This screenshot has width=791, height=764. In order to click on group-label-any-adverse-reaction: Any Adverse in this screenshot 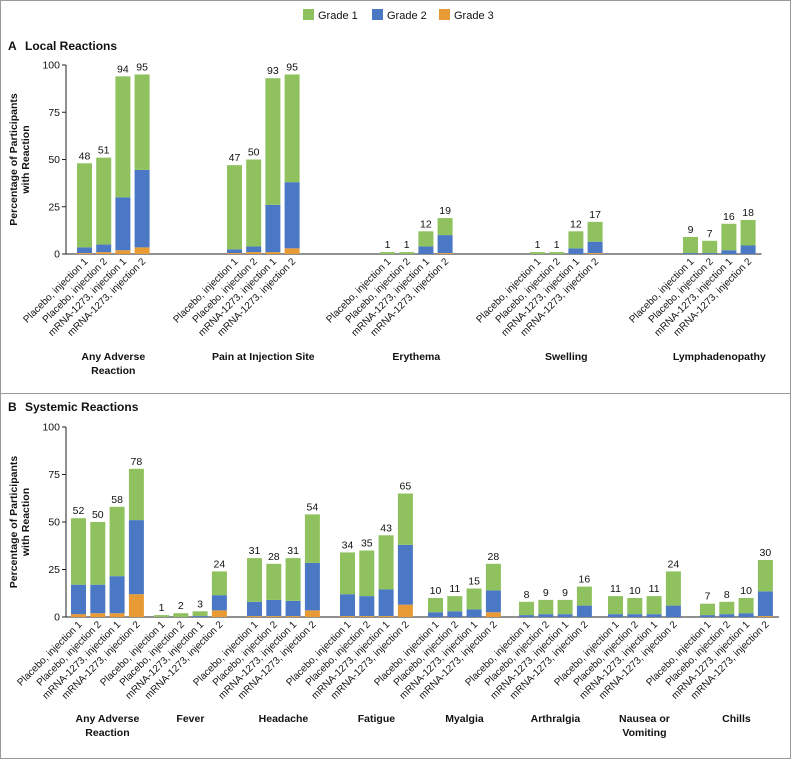, I will do `click(113, 357)`.